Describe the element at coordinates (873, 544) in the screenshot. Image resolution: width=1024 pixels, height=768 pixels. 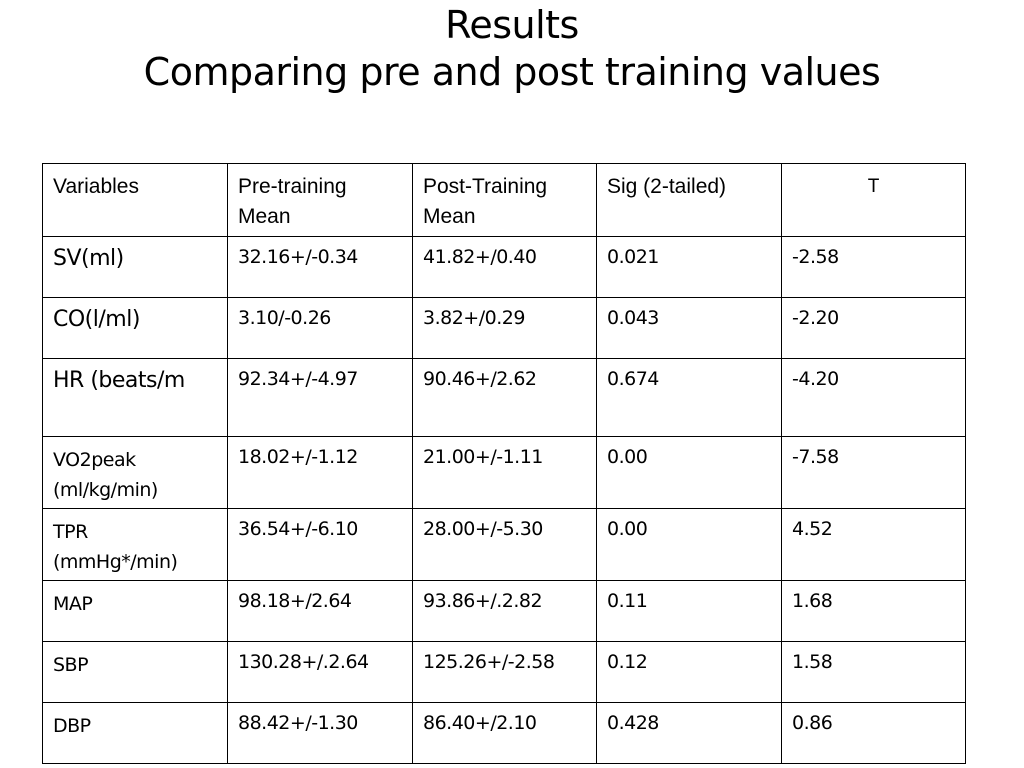
I see `row-t: 4.52` at that location.